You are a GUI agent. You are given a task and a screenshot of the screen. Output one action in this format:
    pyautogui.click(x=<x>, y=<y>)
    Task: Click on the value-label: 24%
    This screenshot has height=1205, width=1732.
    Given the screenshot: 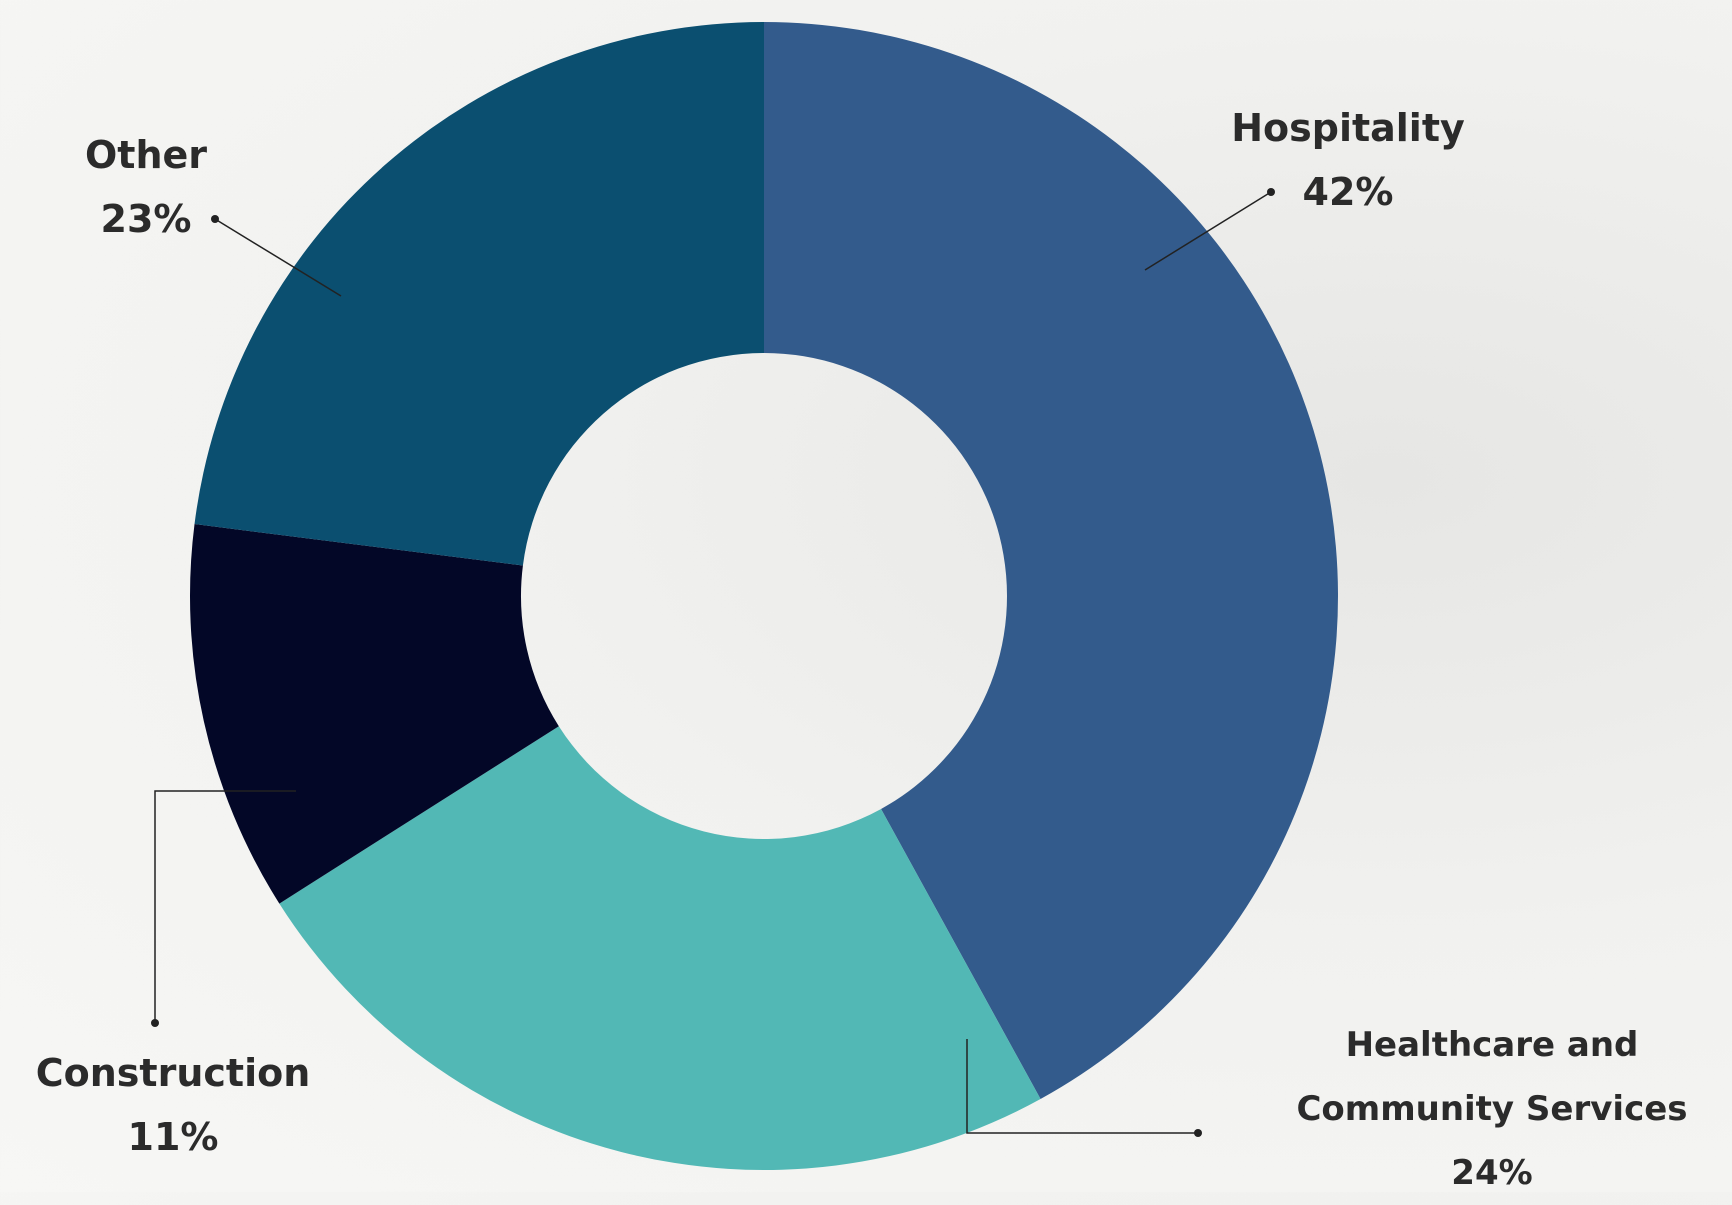 What is the action you would take?
    pyautogui.click(x=1492, y=1173)
    